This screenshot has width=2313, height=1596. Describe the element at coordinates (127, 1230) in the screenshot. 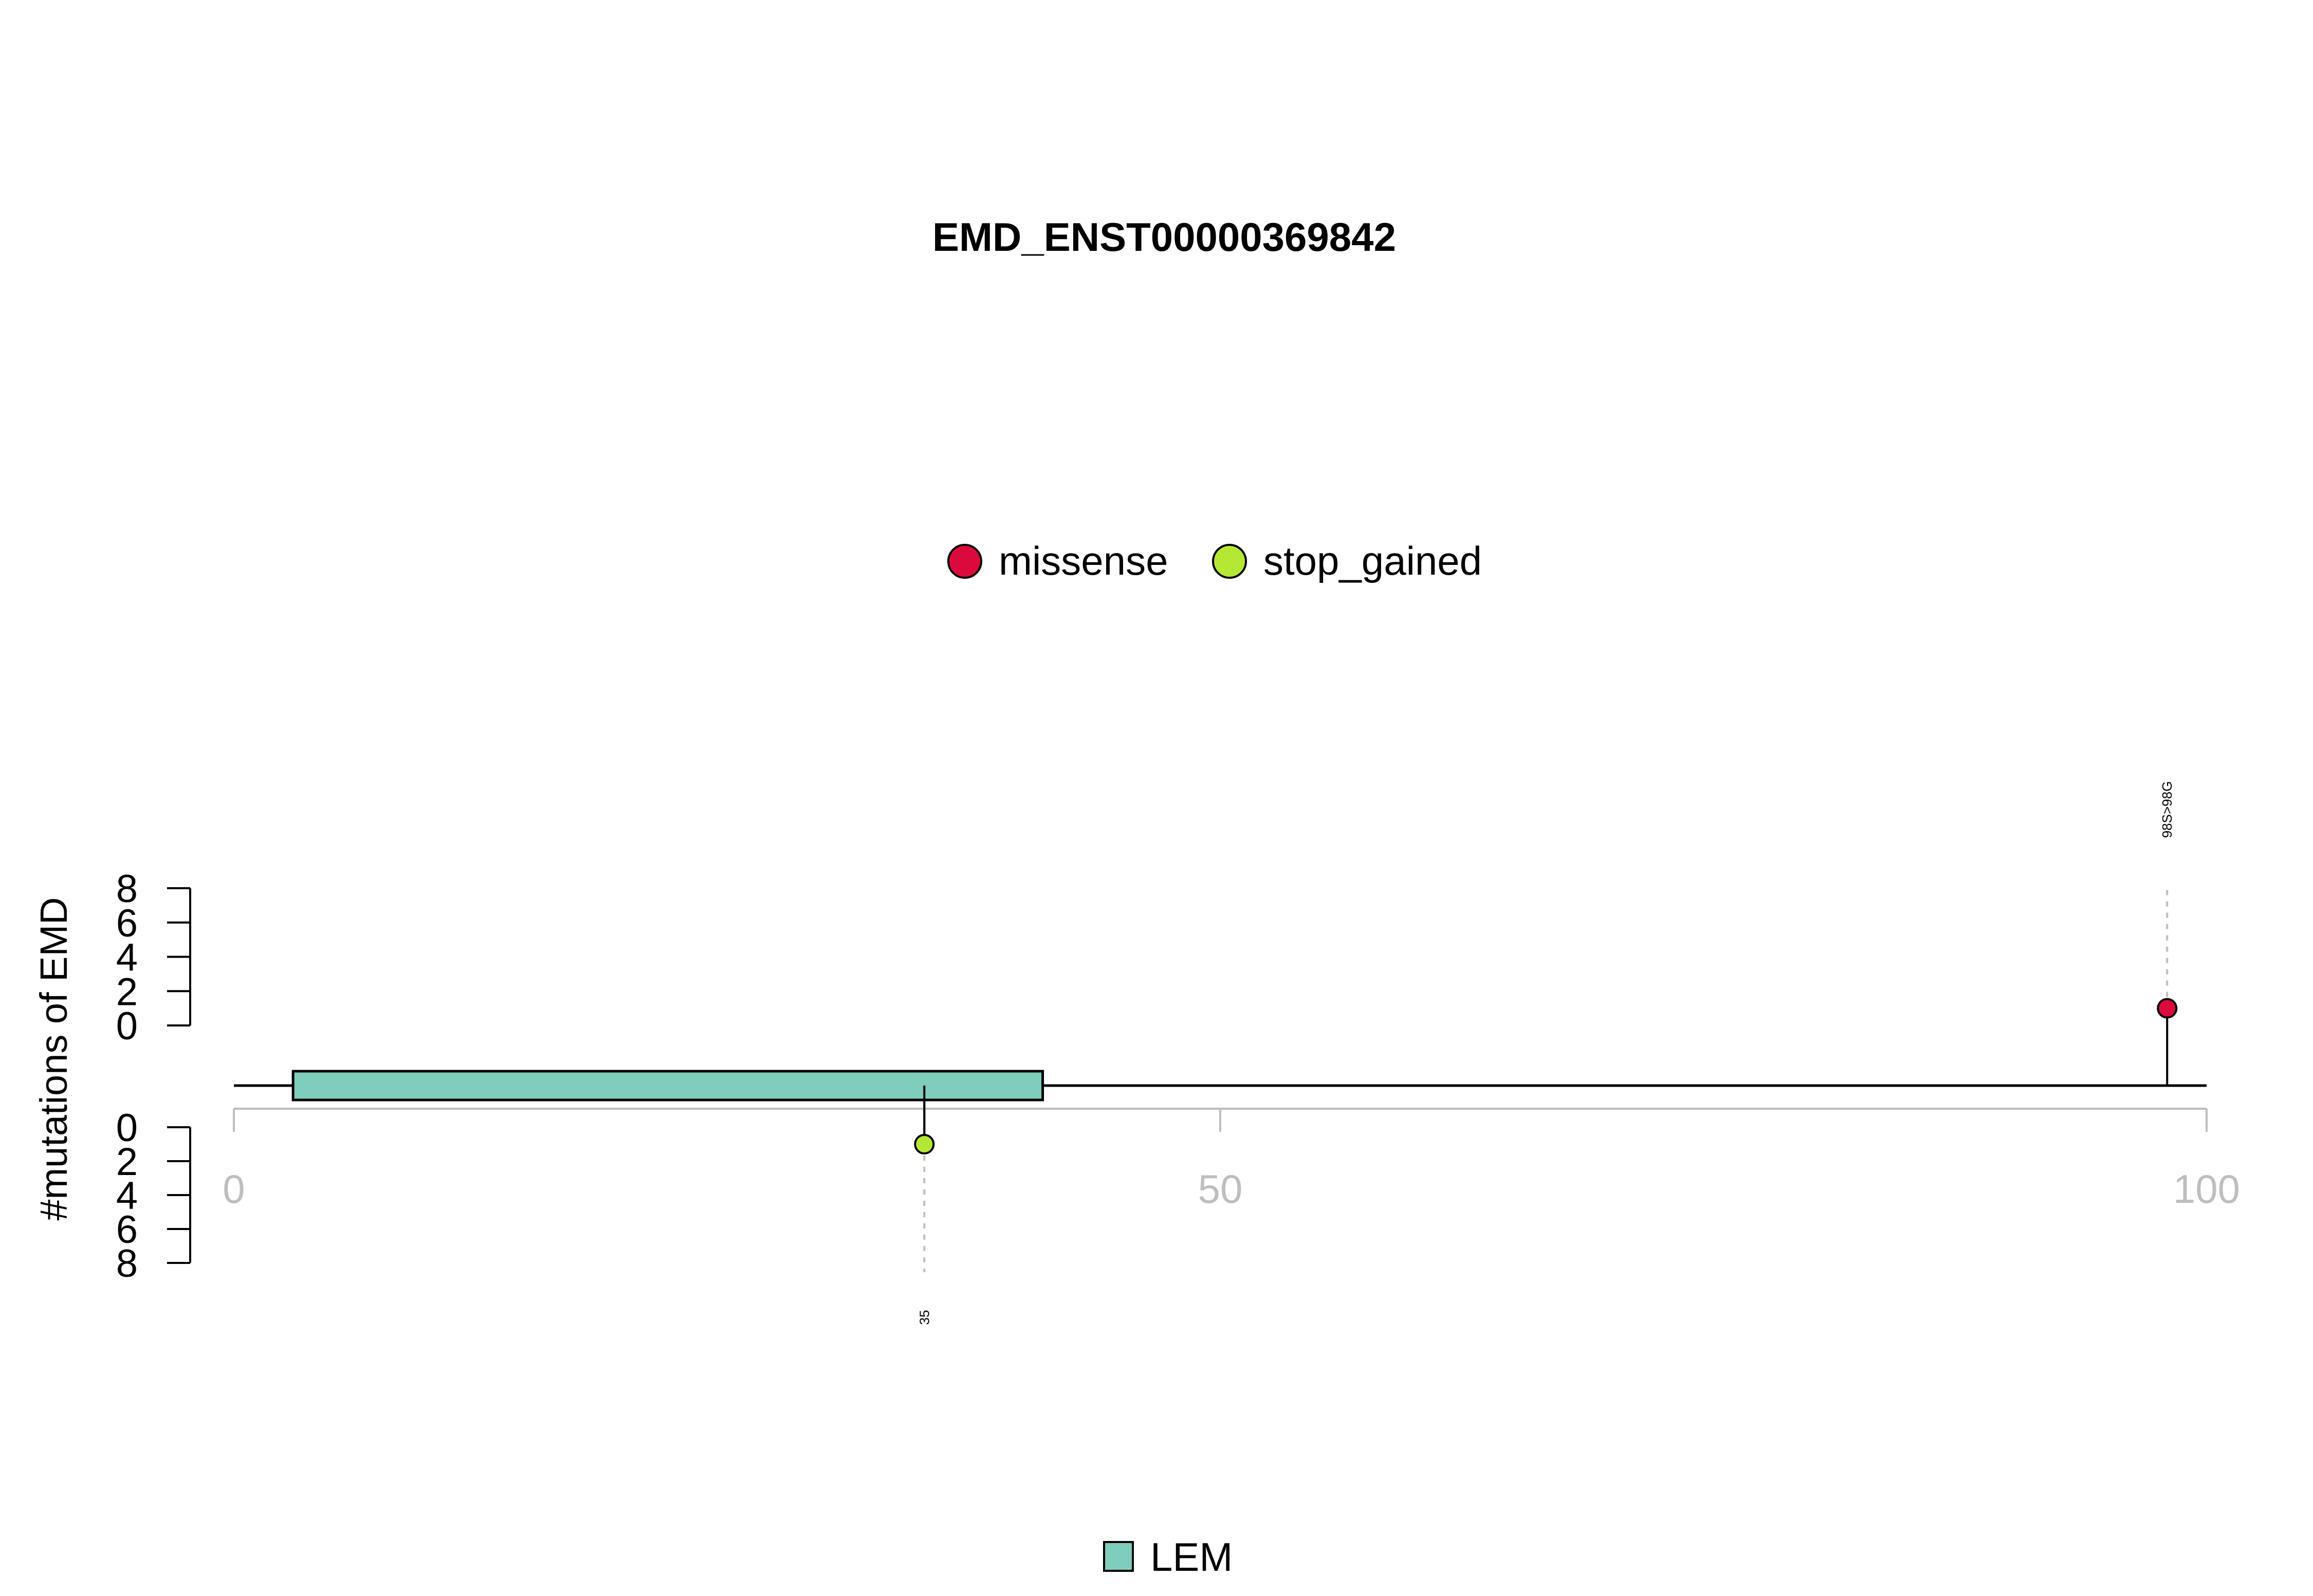

I see `y-axis-bottom-tick-label: 6` at that location.